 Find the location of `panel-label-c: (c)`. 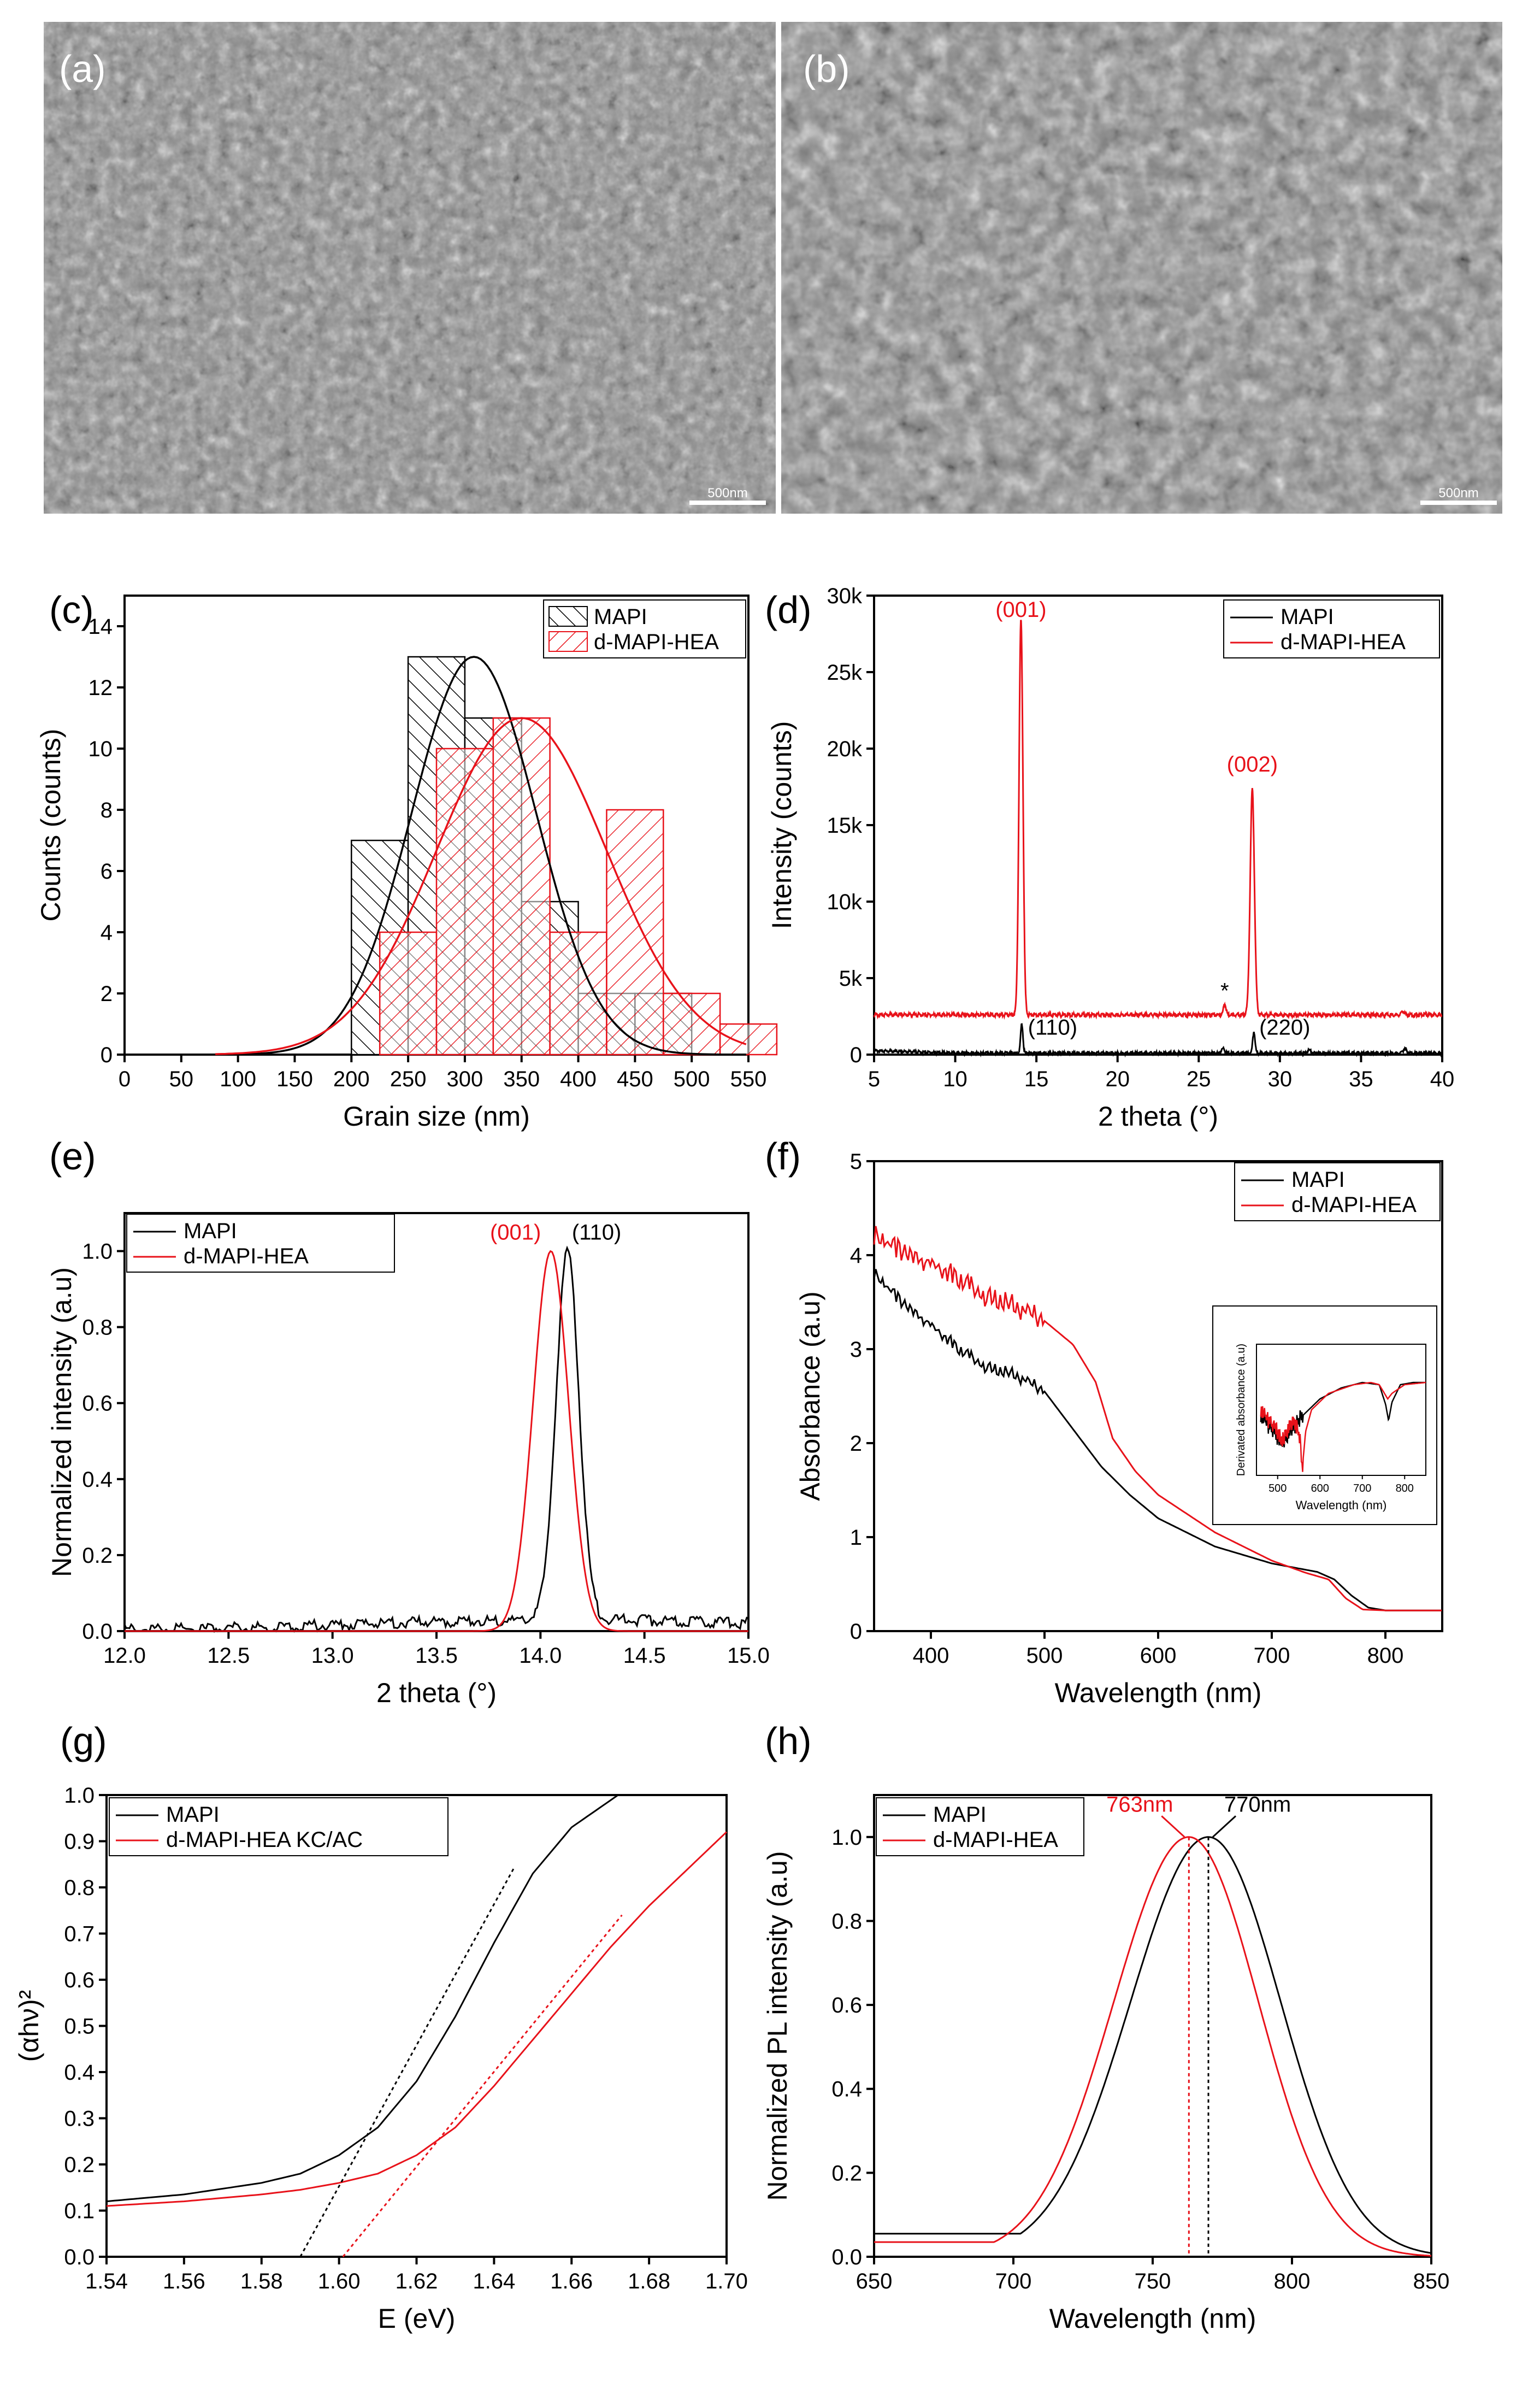

panel-label-c: (c) is located at coordinates (71, 610).